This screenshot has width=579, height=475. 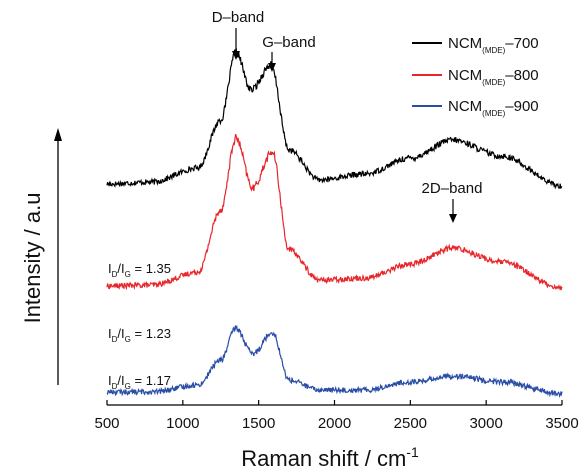 What do you see at coordinates (412, 452) in the screenshot?
I see `x-axis-label-superscript: -1` at bounding box center [412, 452].